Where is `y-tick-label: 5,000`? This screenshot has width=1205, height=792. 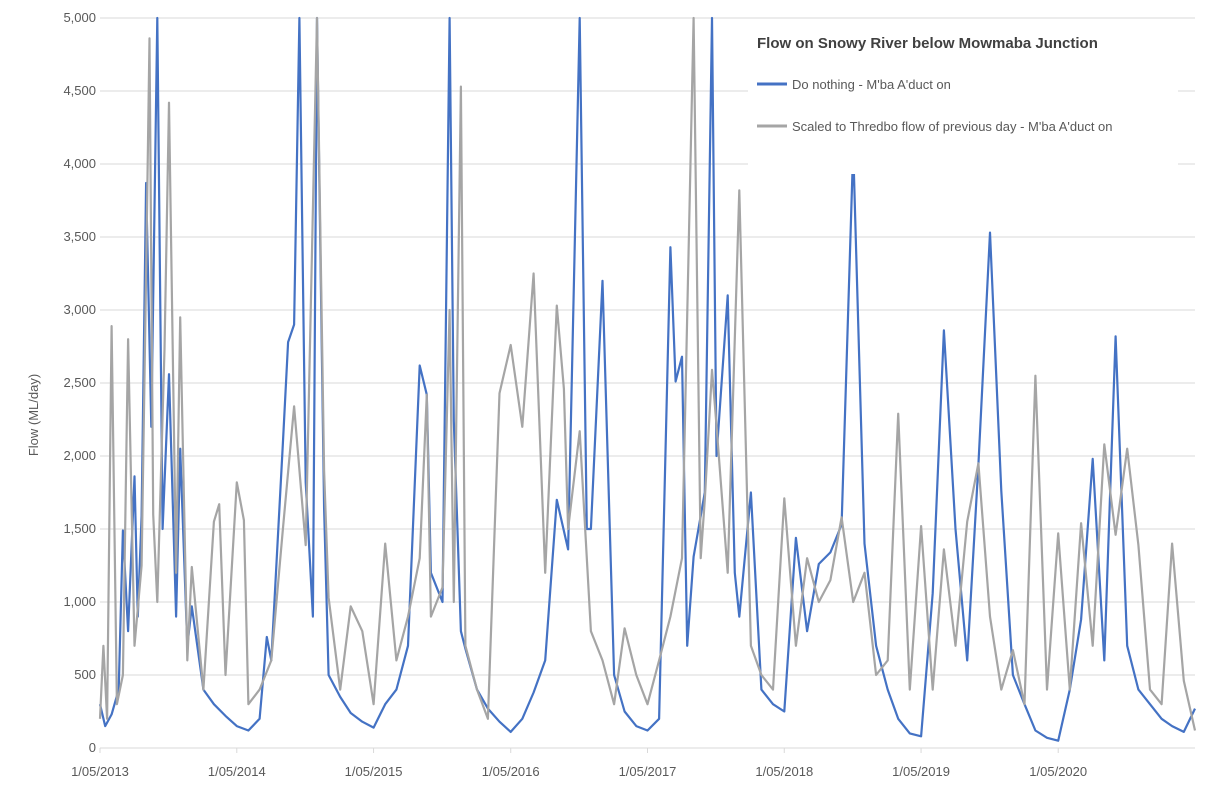 y-tick-label: 5,000 is located at coordinates (79, 17).